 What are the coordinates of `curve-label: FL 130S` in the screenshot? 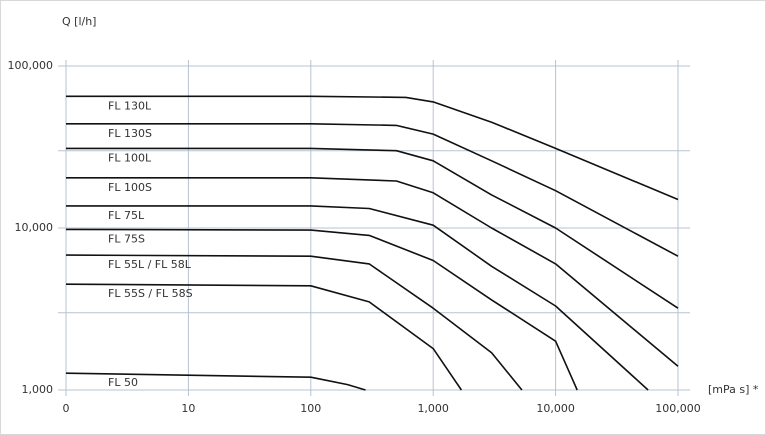 It's located at (130, 133).